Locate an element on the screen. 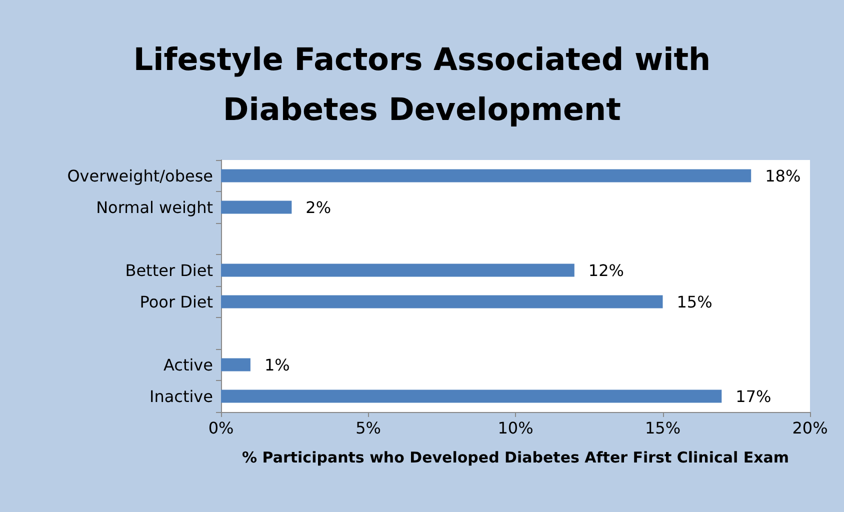 The height and width of the screenshot is (512, 844). x-tick-label: 15% is located at coordinates (662, 428).